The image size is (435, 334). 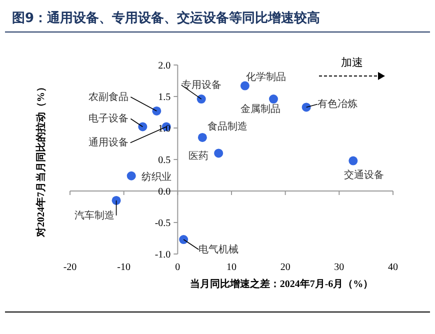 I want to click on y-tick-label: -0.5, so click(x=162, y=223).